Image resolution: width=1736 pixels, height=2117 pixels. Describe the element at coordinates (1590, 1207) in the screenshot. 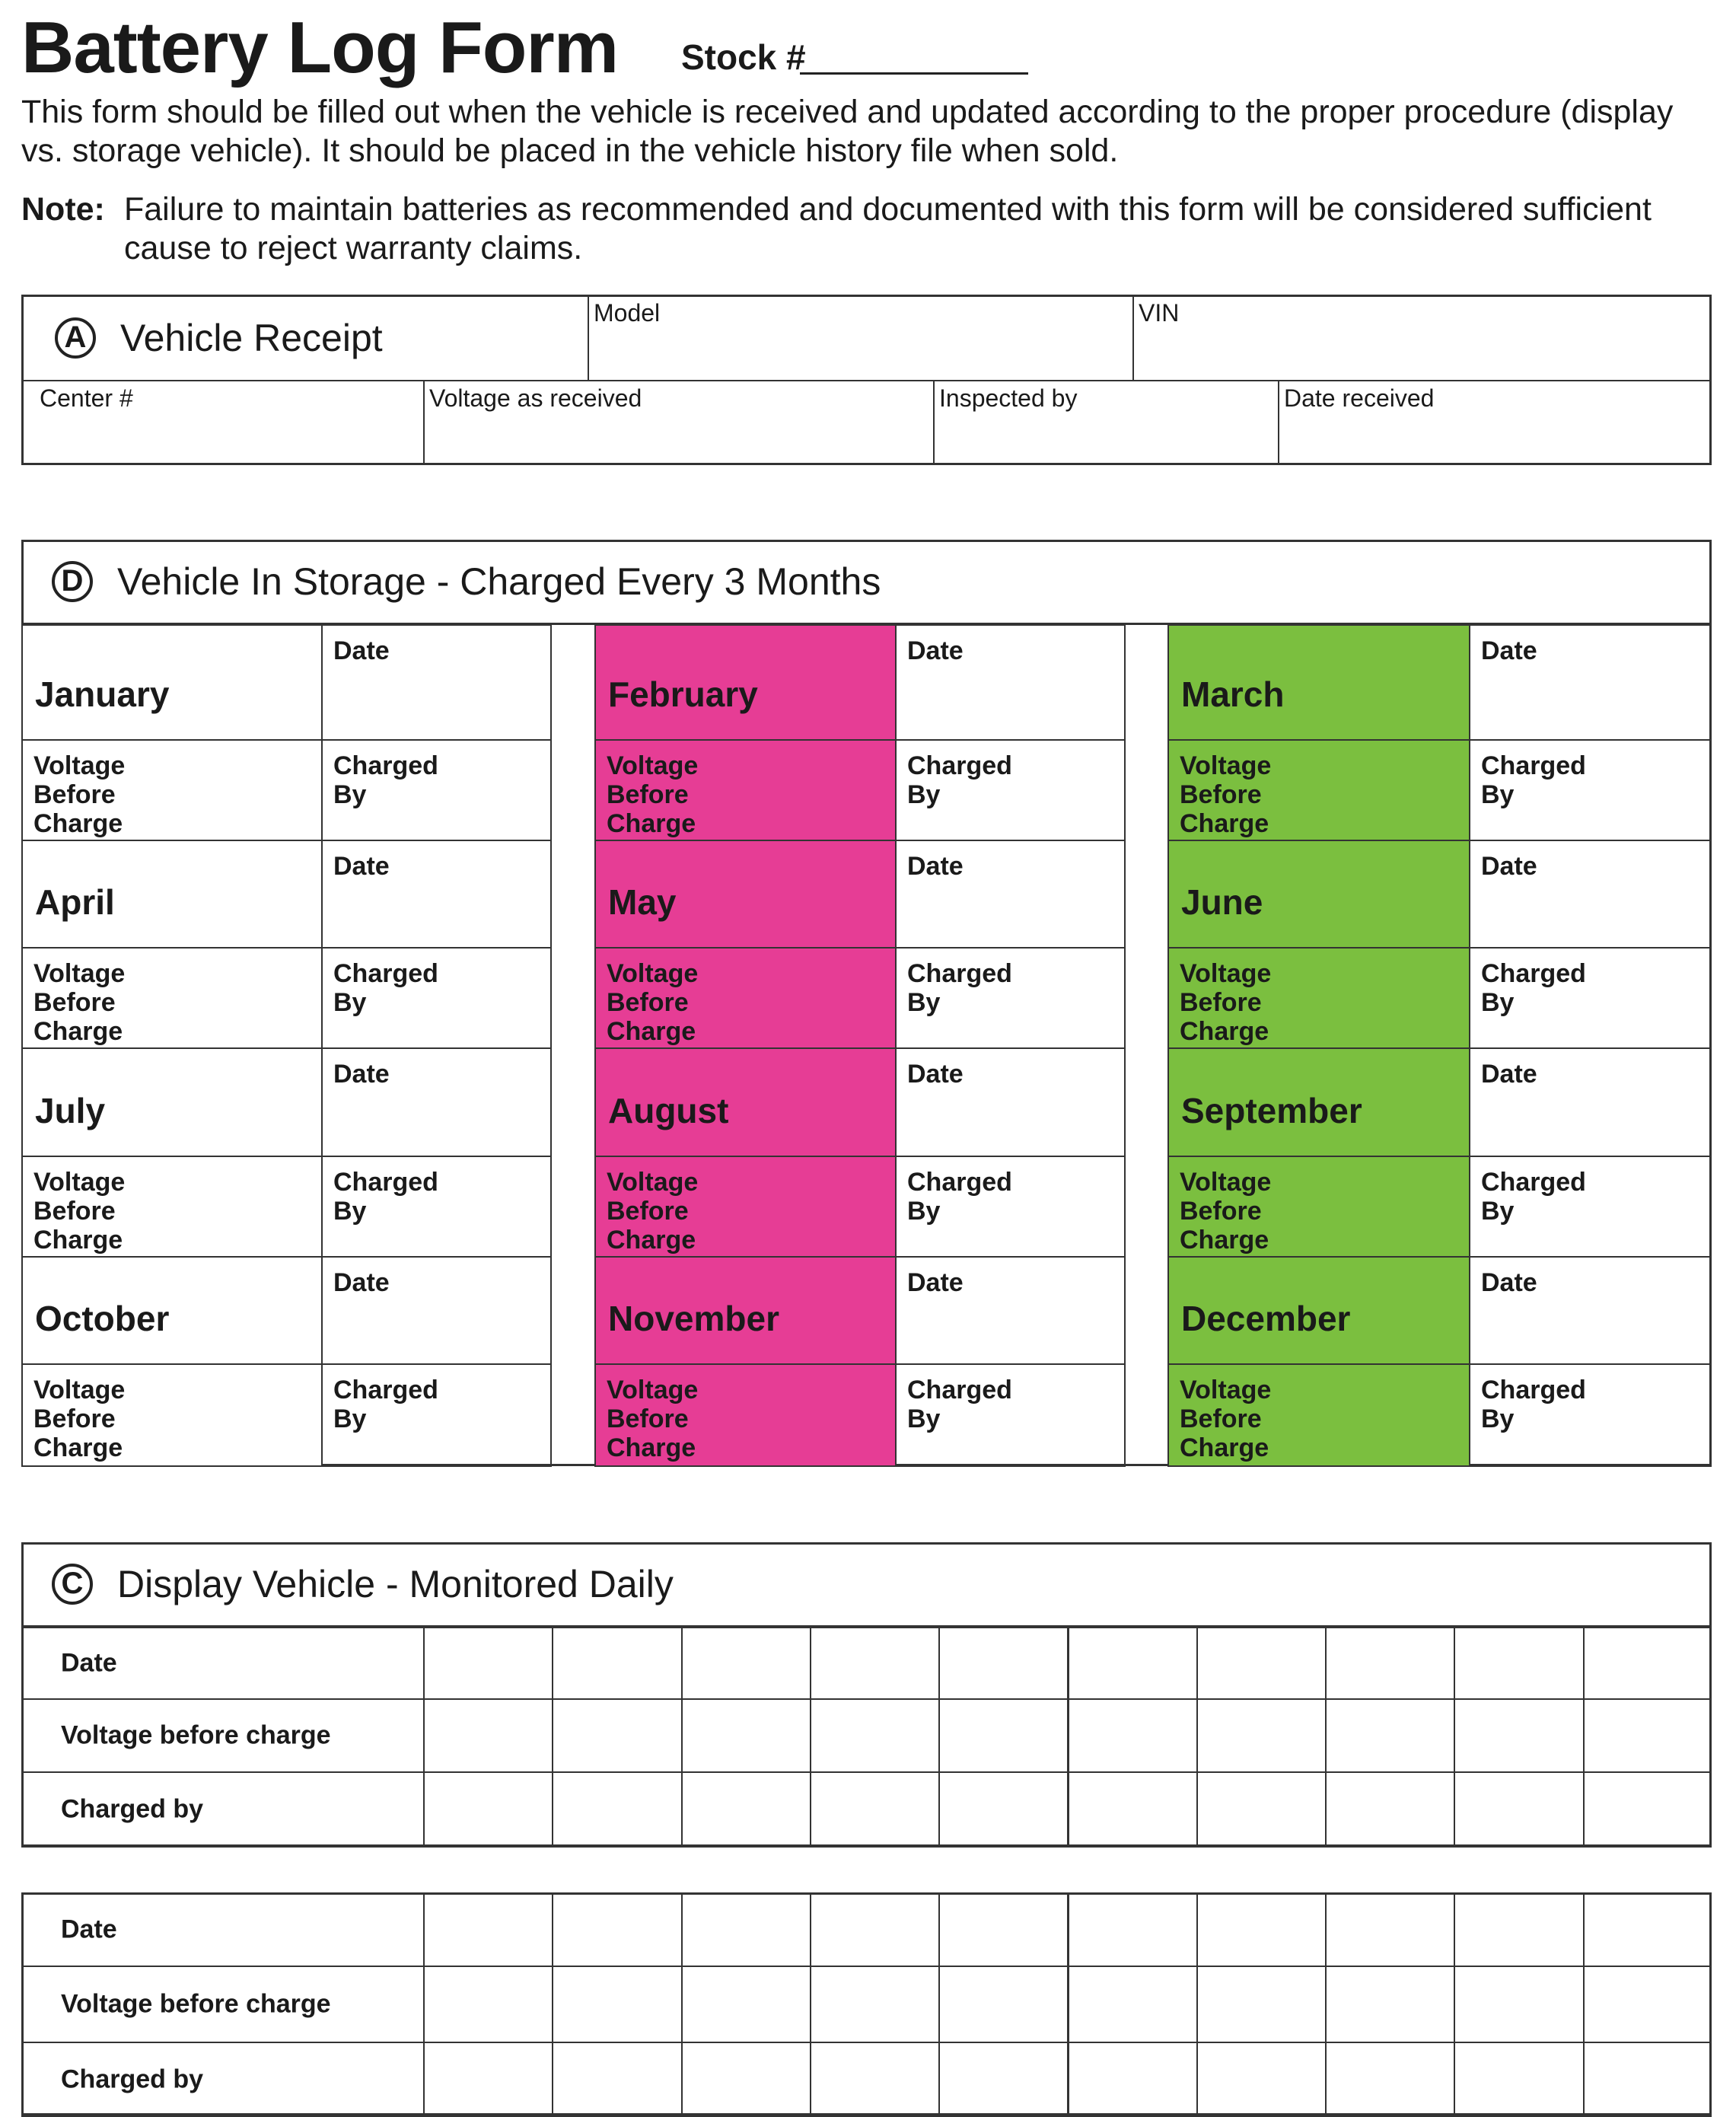

I see `charged-by-field-september: Charged By` at that location.